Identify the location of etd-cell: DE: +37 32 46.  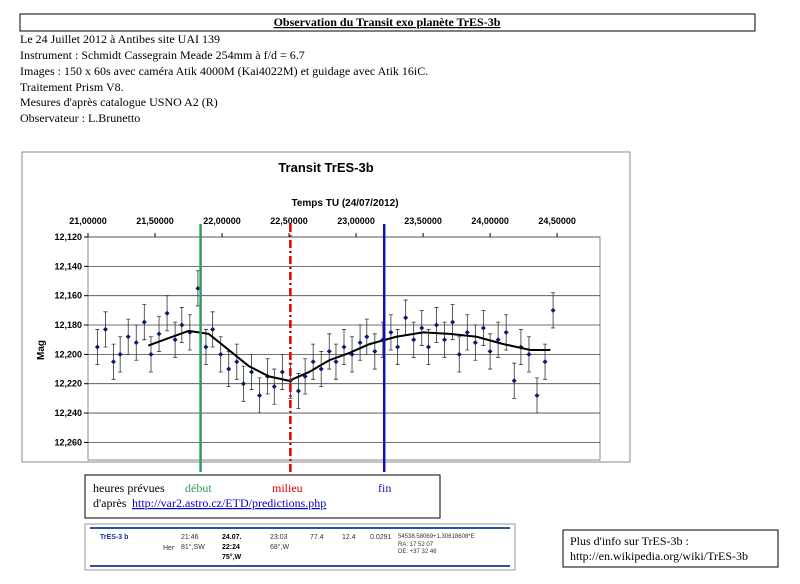
(417, 552).